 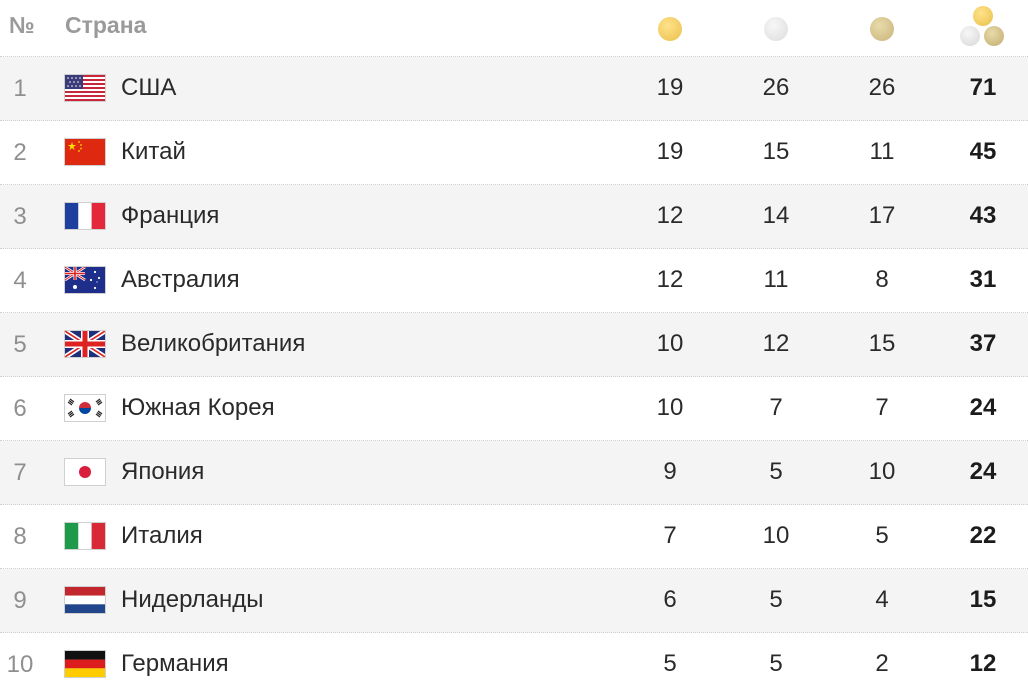 What do you see at coordinates (514, 217) in the screenshot?
I see `table-row: 3 Франция 12 14 17 43` at bounding box center [514, 217].